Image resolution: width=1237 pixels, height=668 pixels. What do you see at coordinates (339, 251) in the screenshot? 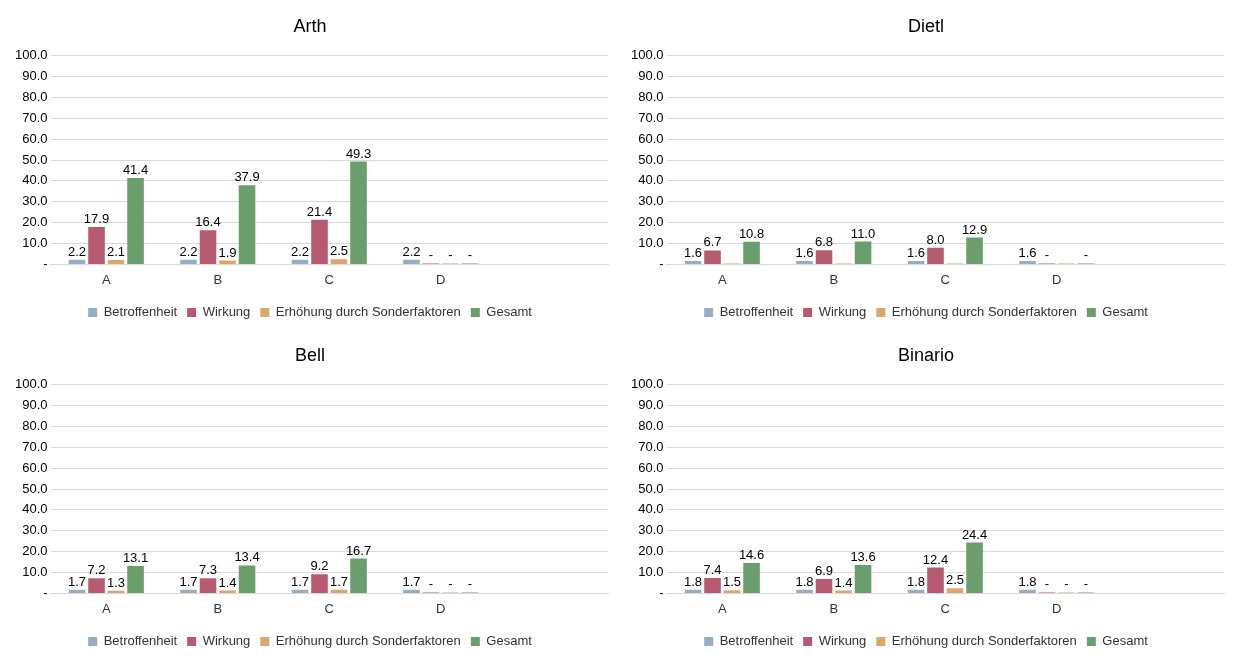
I see `data-label: 2.5` at bounding box center [339, 251].